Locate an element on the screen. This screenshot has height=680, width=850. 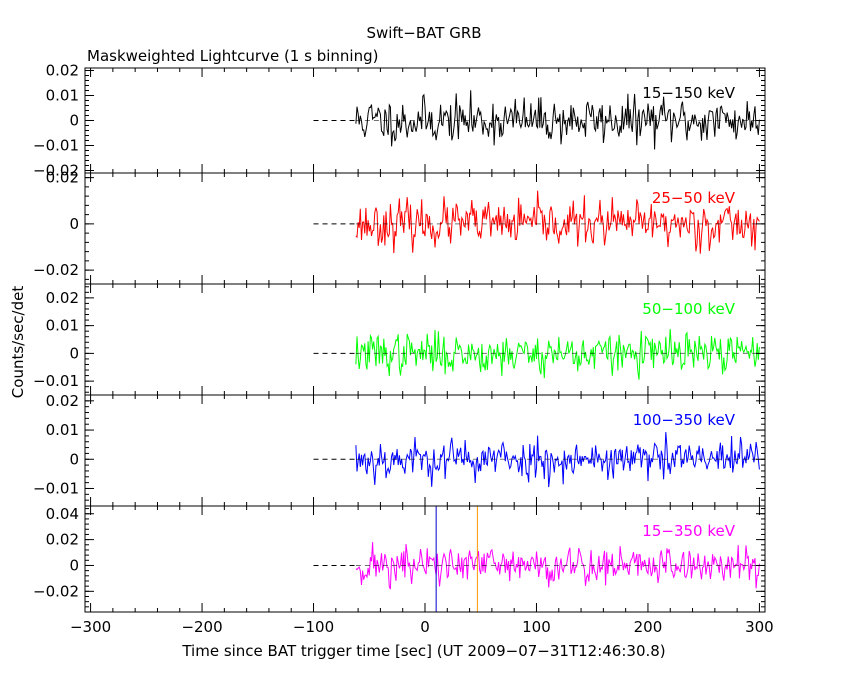
panel-4: −0.01 0 0.01 0.02 100−350 keV is located at coordinates (399, 449).